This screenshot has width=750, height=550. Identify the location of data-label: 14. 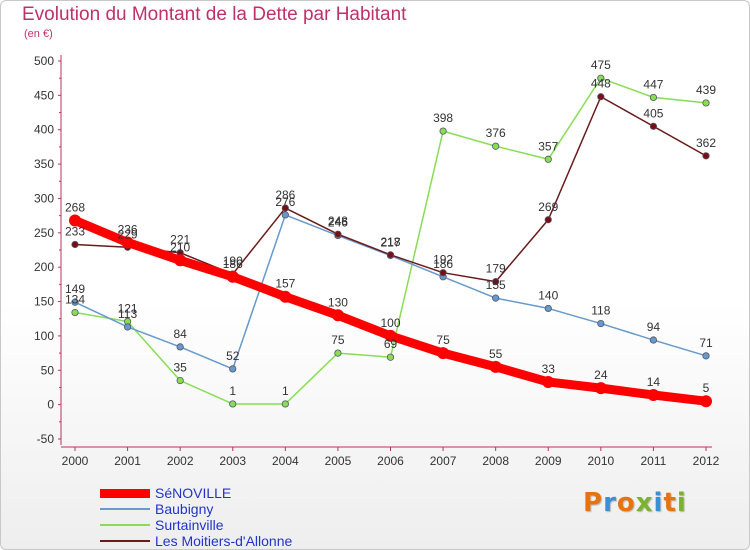
(654, 382).